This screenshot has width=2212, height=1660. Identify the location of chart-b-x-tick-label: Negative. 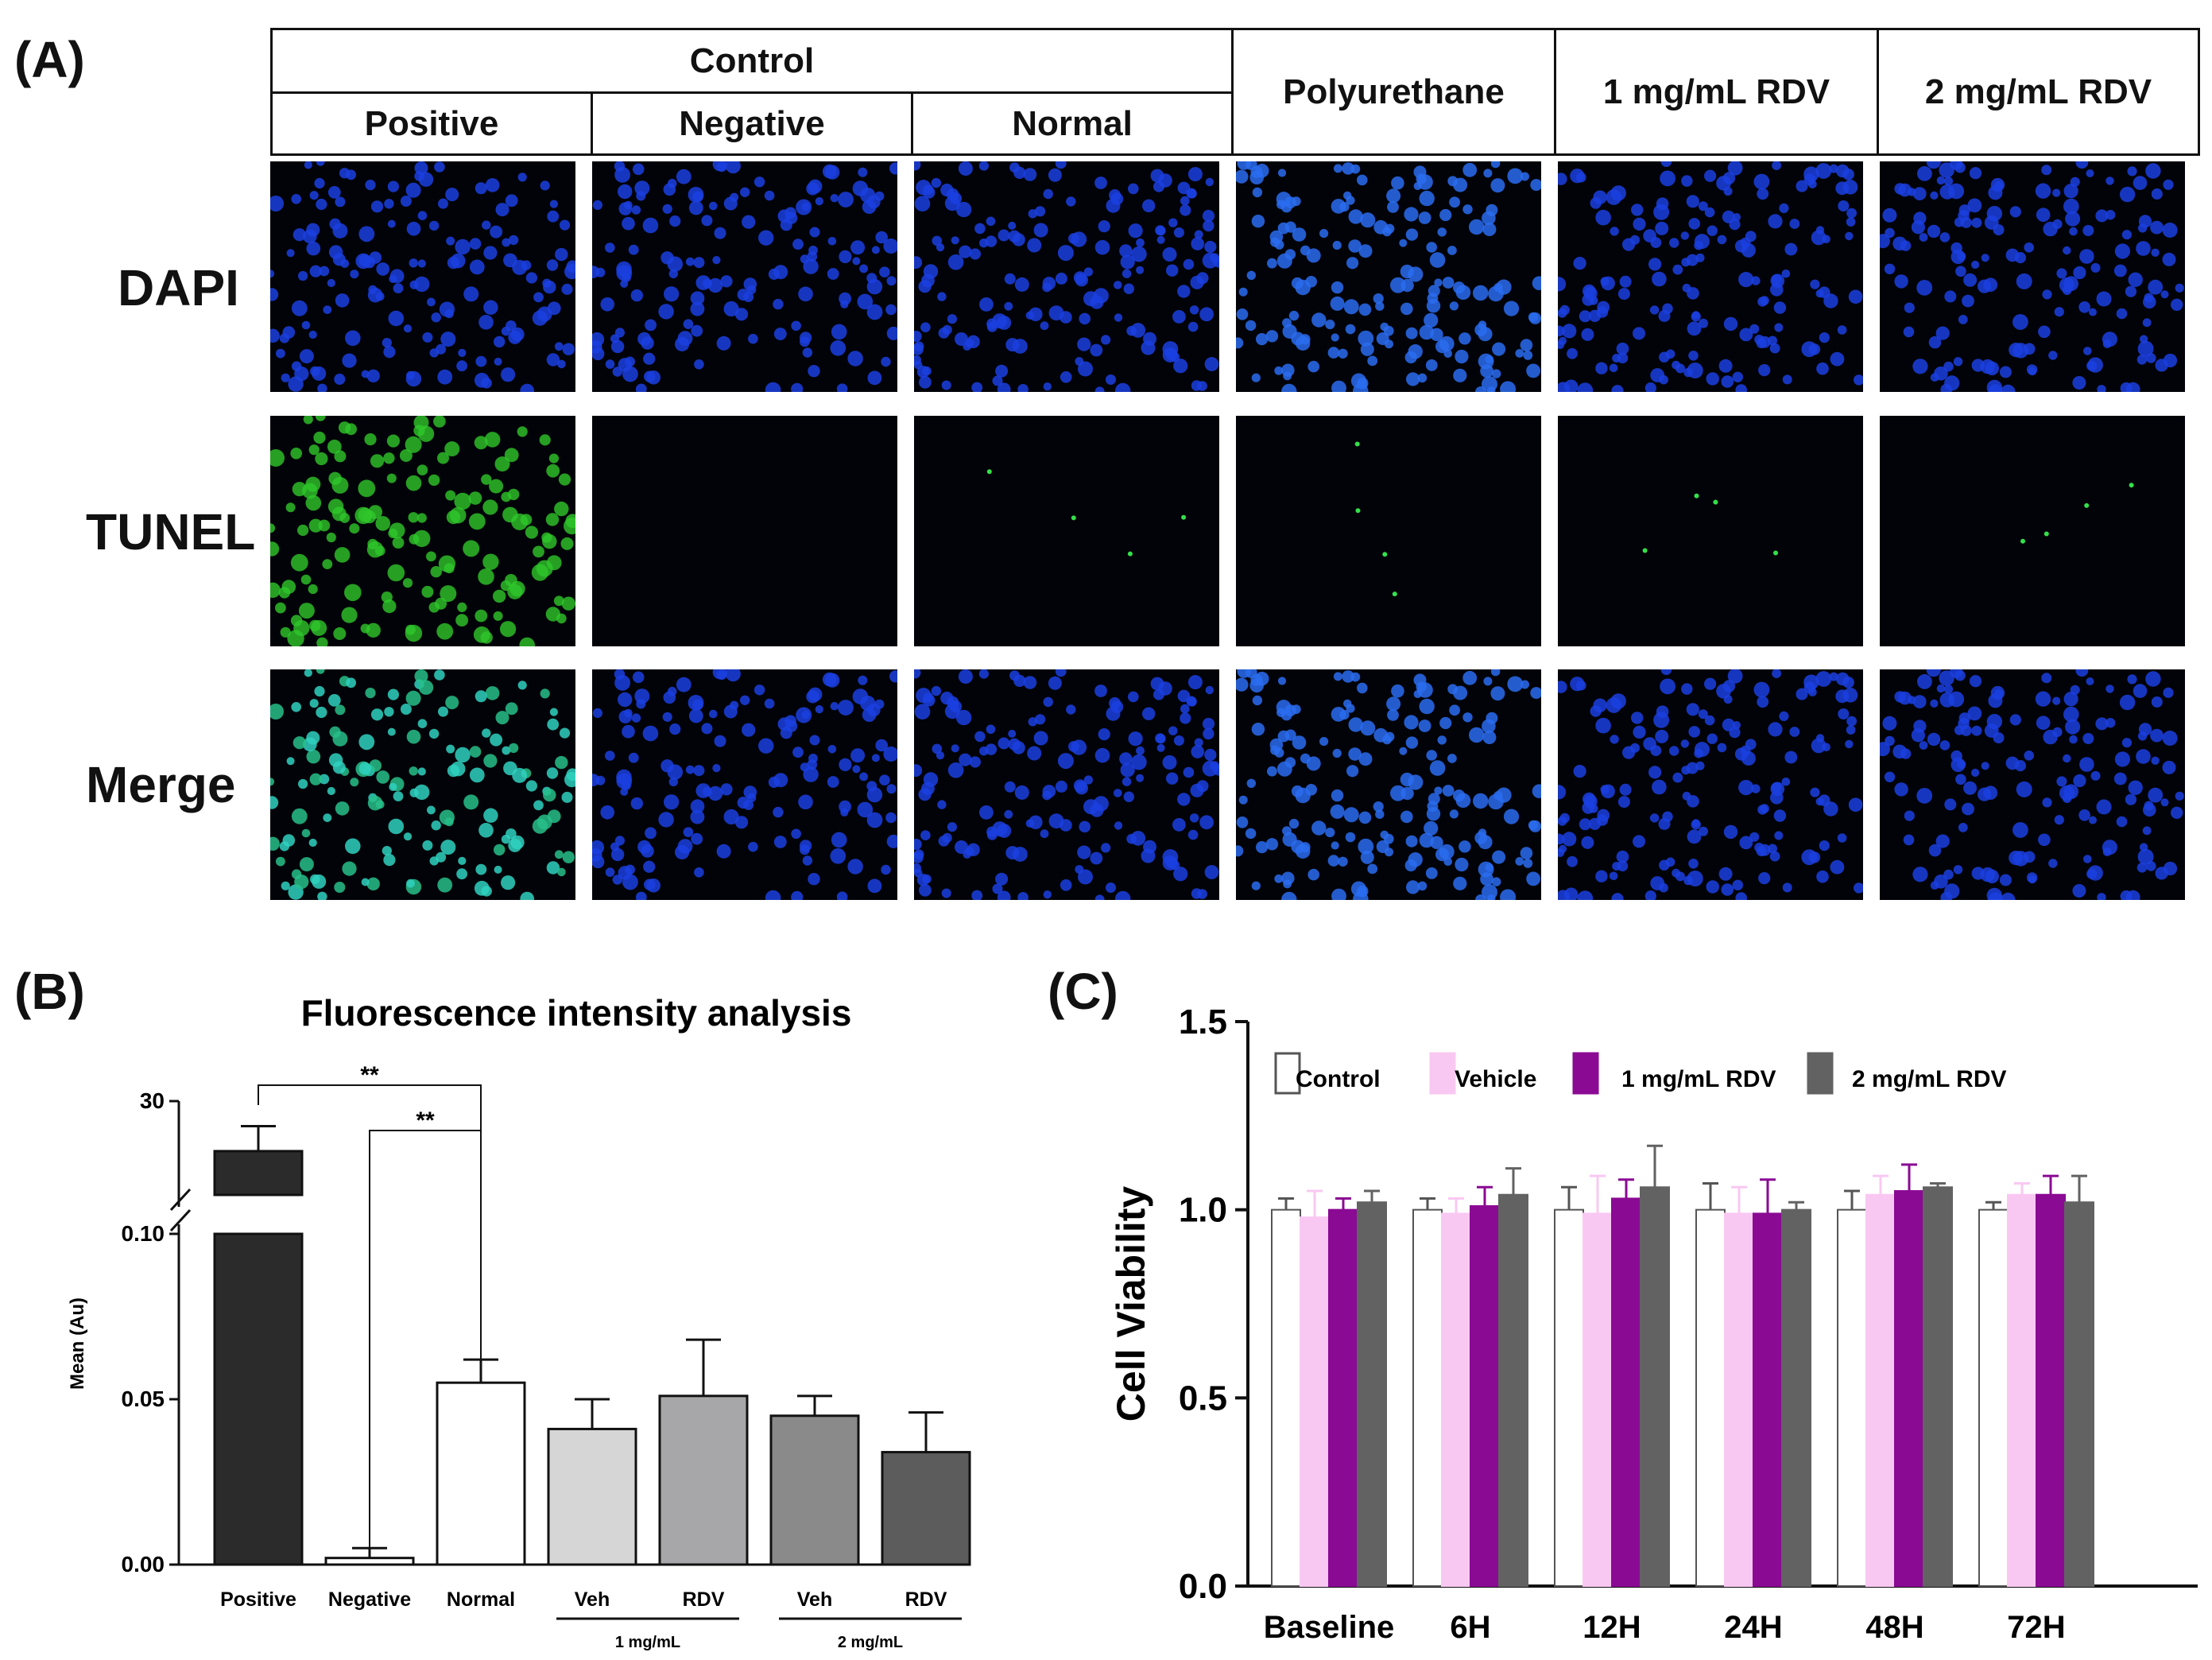
(369, 1600).